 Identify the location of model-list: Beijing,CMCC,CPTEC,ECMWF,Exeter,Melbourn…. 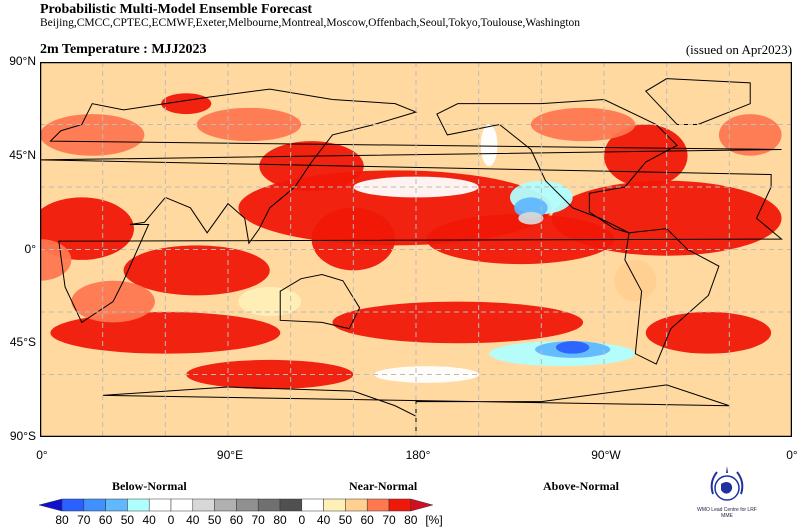
(310, 23).